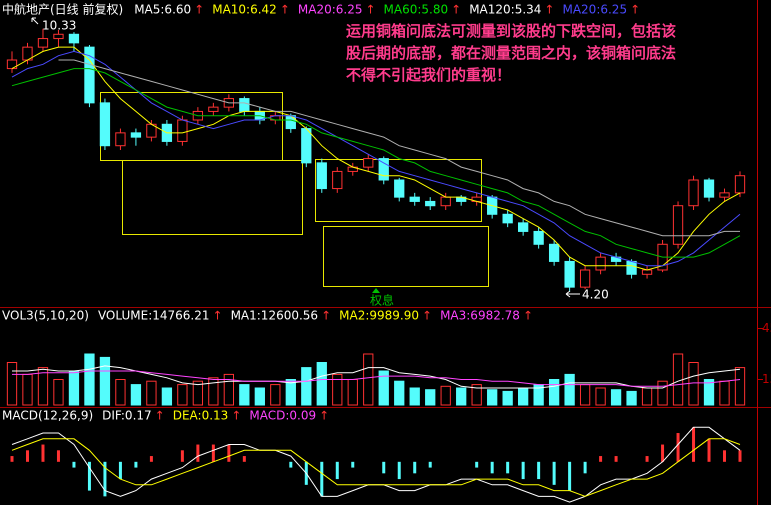  I want to click on header-label: VOLUME:14766.21, so click(154, 316).